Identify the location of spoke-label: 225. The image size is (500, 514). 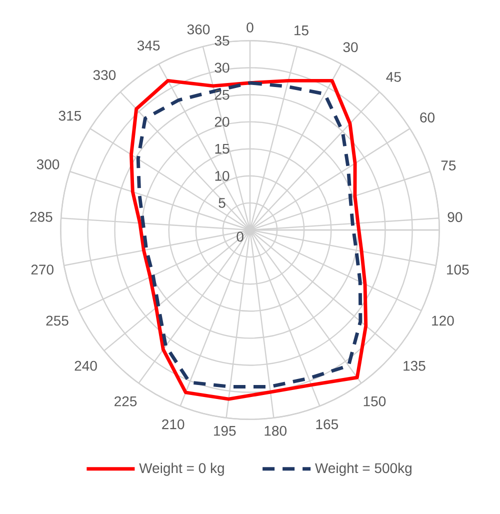
(125, 401).